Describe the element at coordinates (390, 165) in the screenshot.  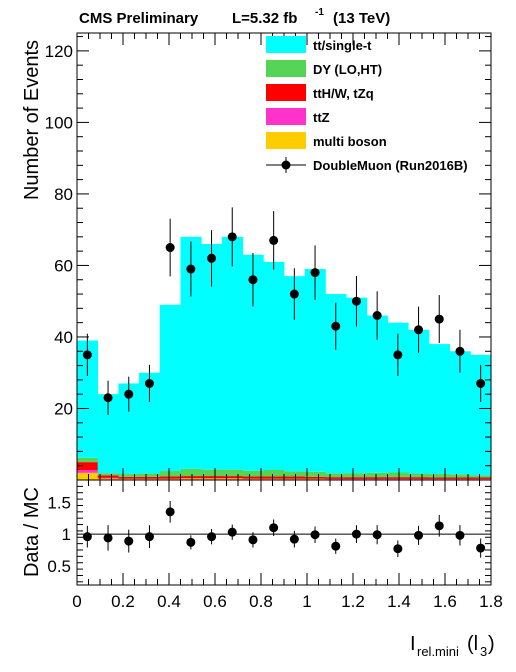
I see `legend-label: DoubleMuon (Run2016B)` at that location.